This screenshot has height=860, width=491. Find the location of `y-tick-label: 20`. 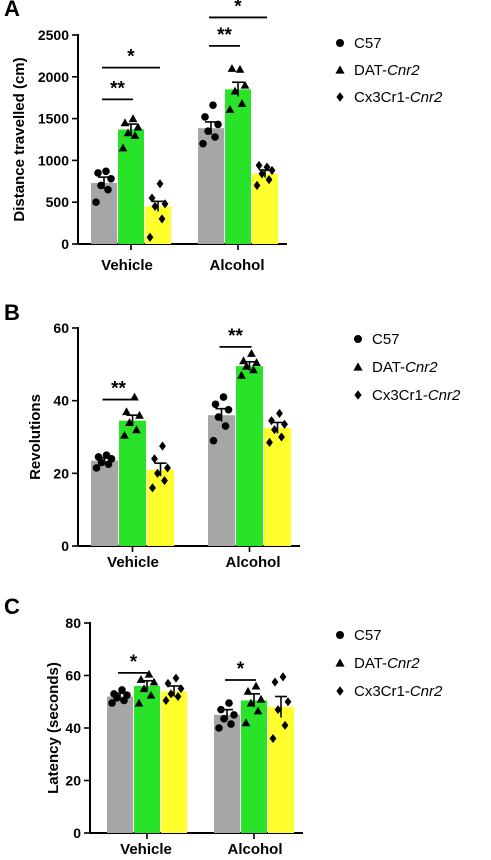

y-tick-label: 20 is located at coordinates (61, 473).